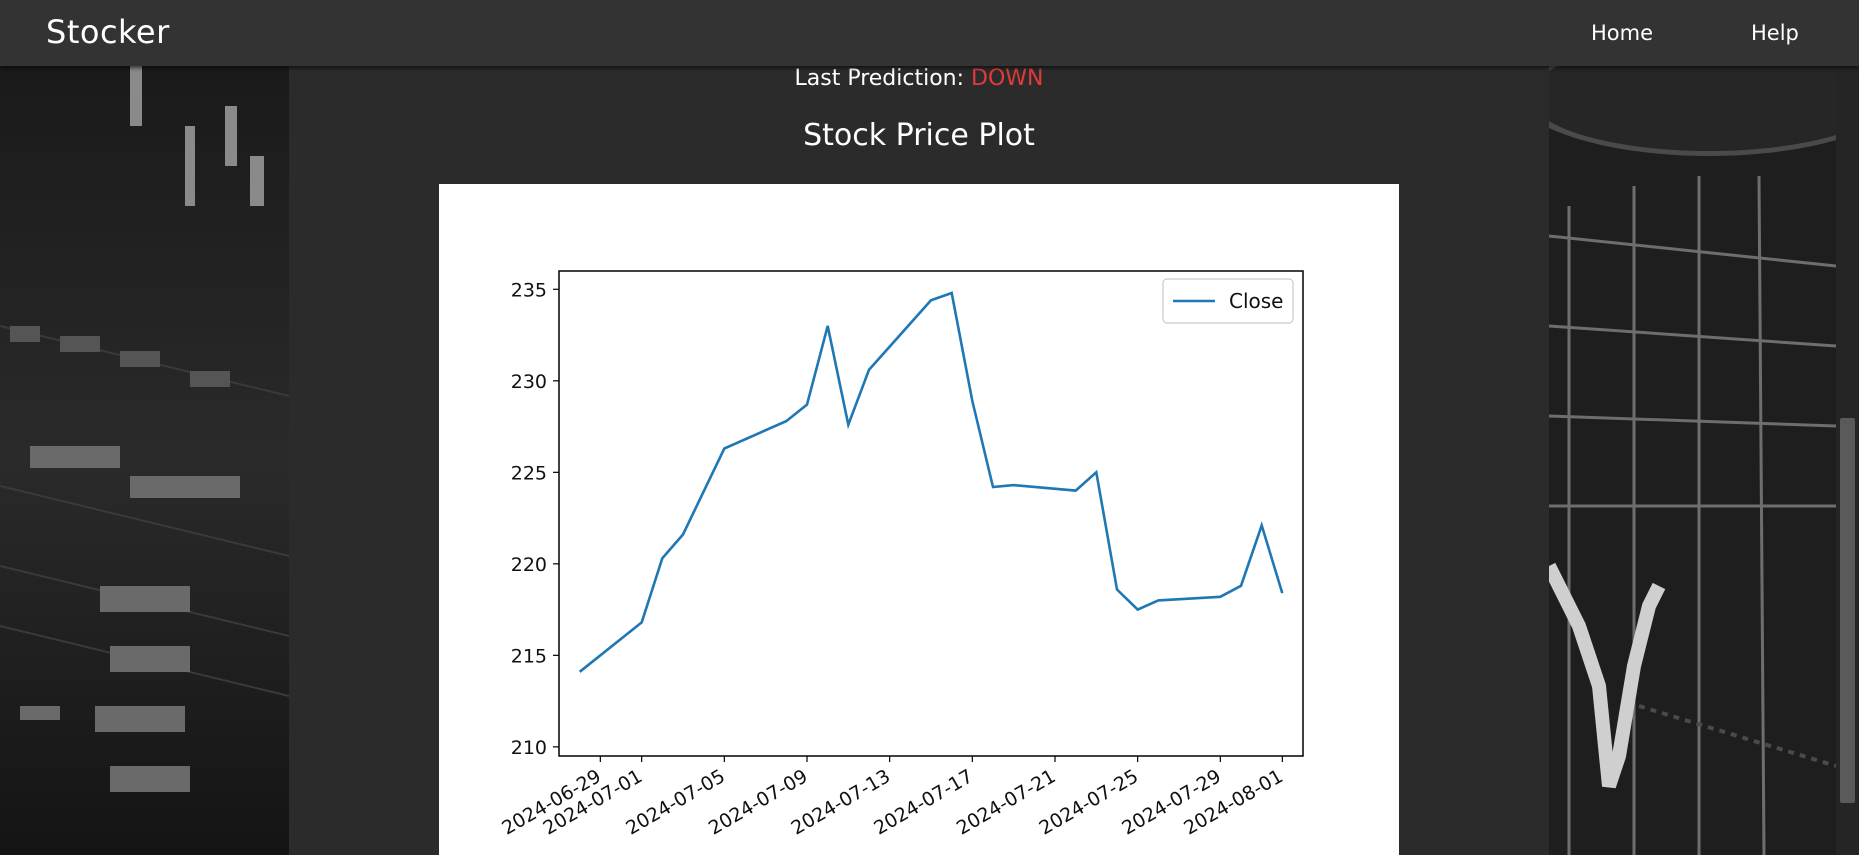 This screenshot has height=855, width=1859. I want to click on prediction-value: DOWN, so click(1007, 78).